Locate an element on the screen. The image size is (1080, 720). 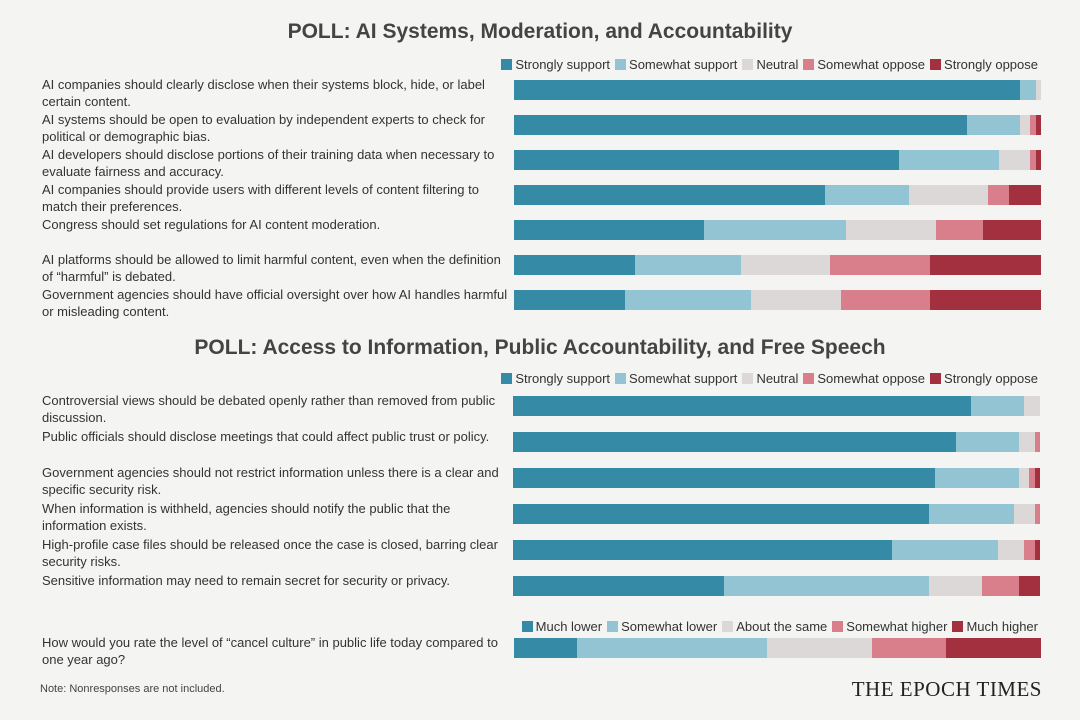
bar-segment-much-higher is located at coordinates (993, 648).